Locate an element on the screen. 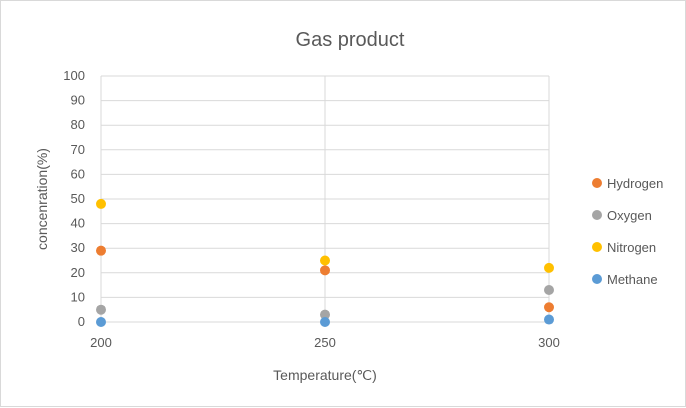  x-axis-ticks: 200 250 300 is located at coordinates (325, 342).